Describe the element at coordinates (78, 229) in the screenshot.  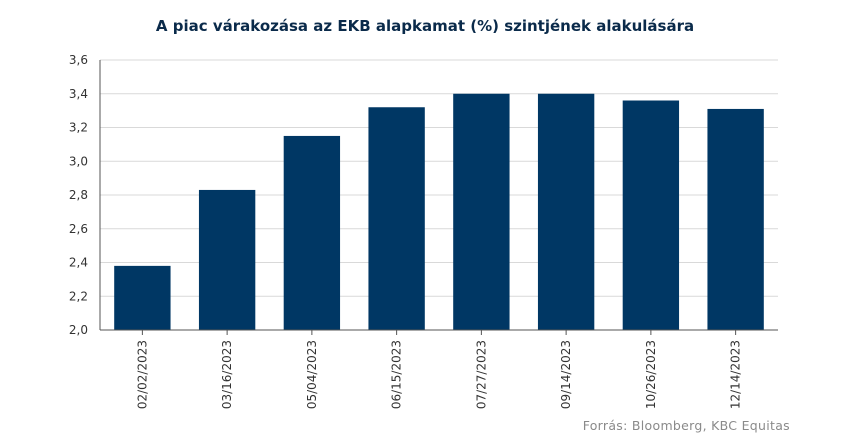
I see `y-tick-label: 2,6` at that location.